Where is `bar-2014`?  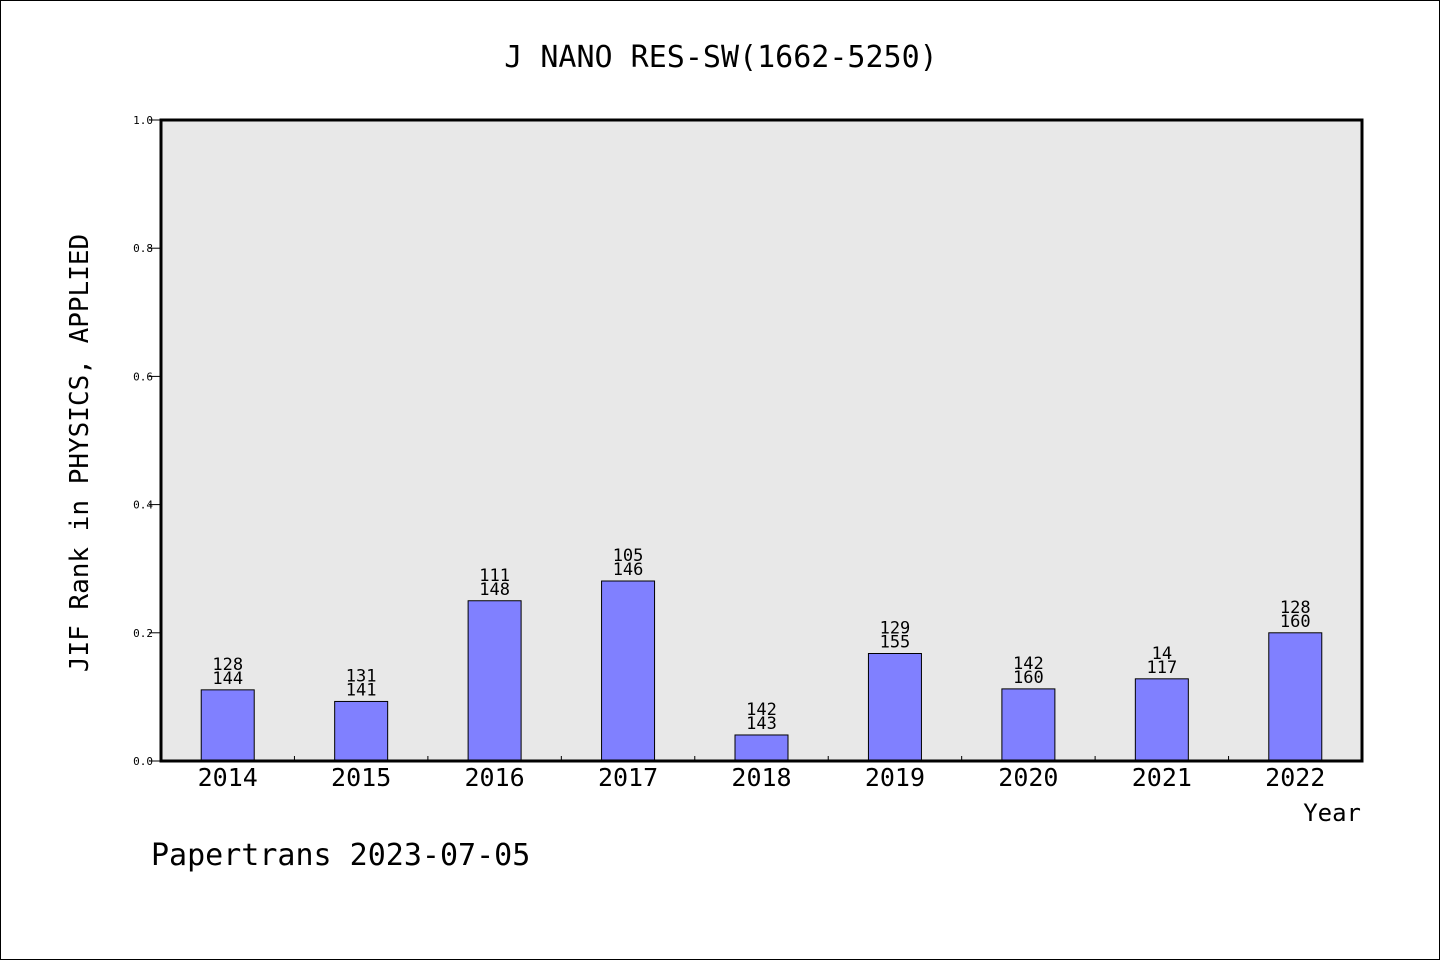
bar-2014 is located at coordinates (227, 725).